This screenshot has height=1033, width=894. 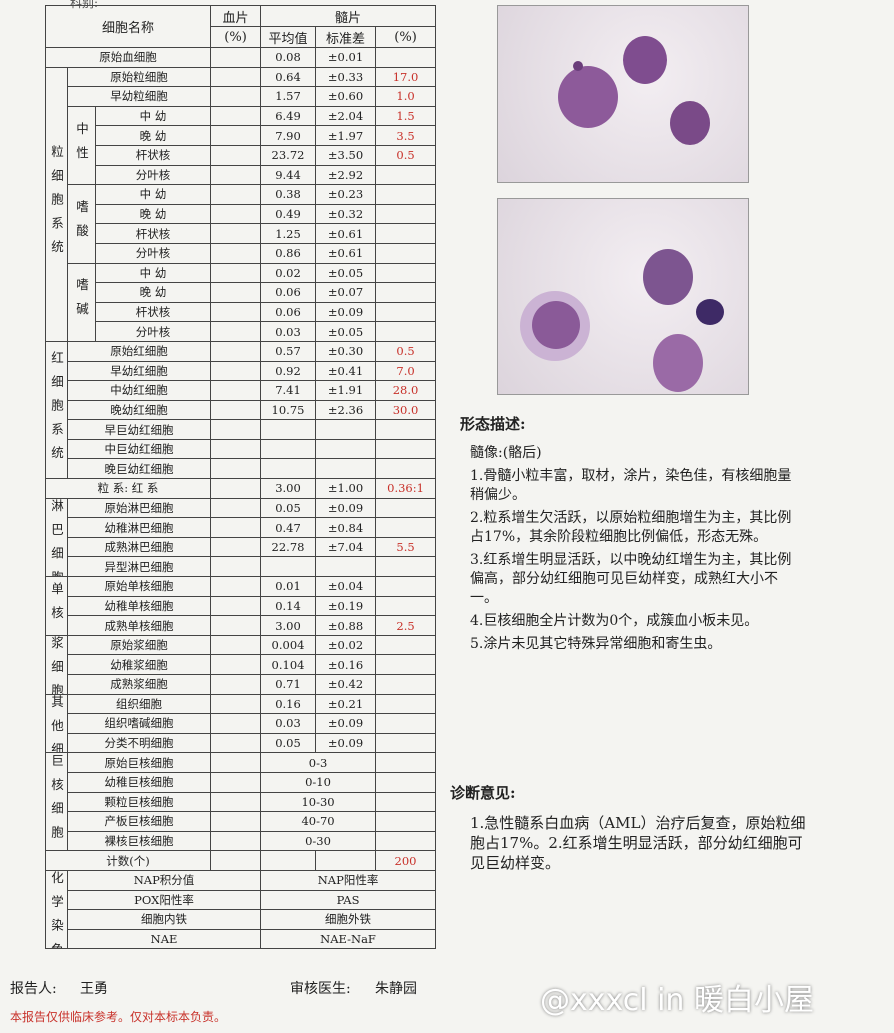 What do you see at coordinates (483, 793) in the screenshot?
I see `diagnosis-title: 诊断意见:` at bounding box center [483, 793].